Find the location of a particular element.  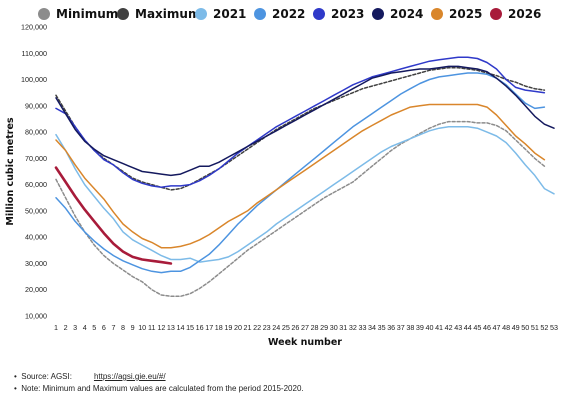

x-tick-label: 29 is located at coordinates (324, 327).